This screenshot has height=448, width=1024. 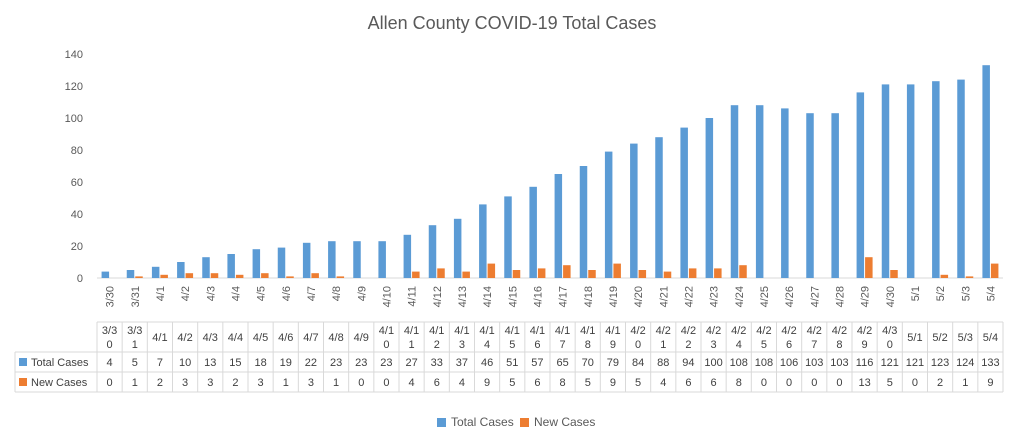 What do you see at coordinates (285, 338) in the screenshot?
I see `table-header-cell: 4/6` at bounding box center [285, 338].